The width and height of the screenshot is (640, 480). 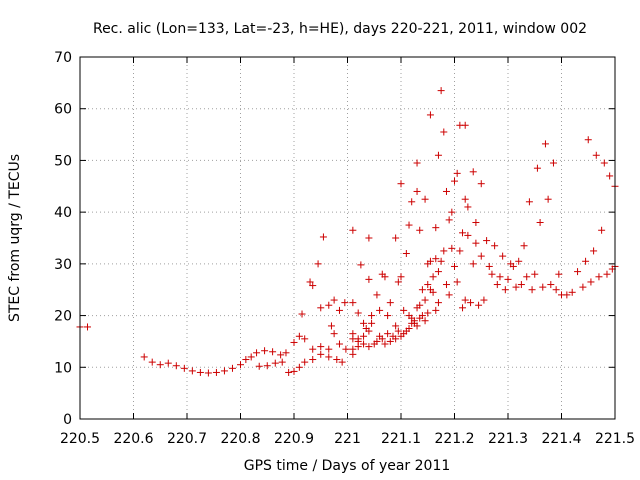 I want to click on x-tick-label: 220.7, so click(x=187, y=439).